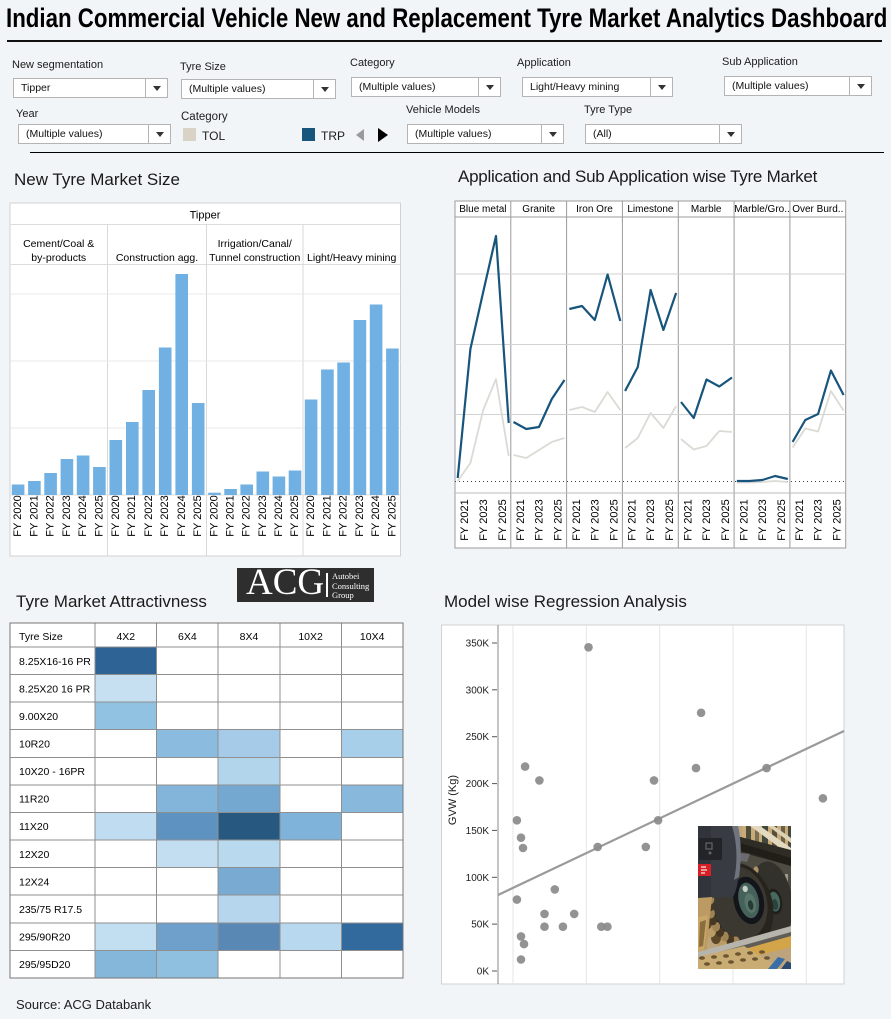 The width and height of the screenshot is (891, 1019). I want to click on svg-text: 12X24, so click(34, 882).